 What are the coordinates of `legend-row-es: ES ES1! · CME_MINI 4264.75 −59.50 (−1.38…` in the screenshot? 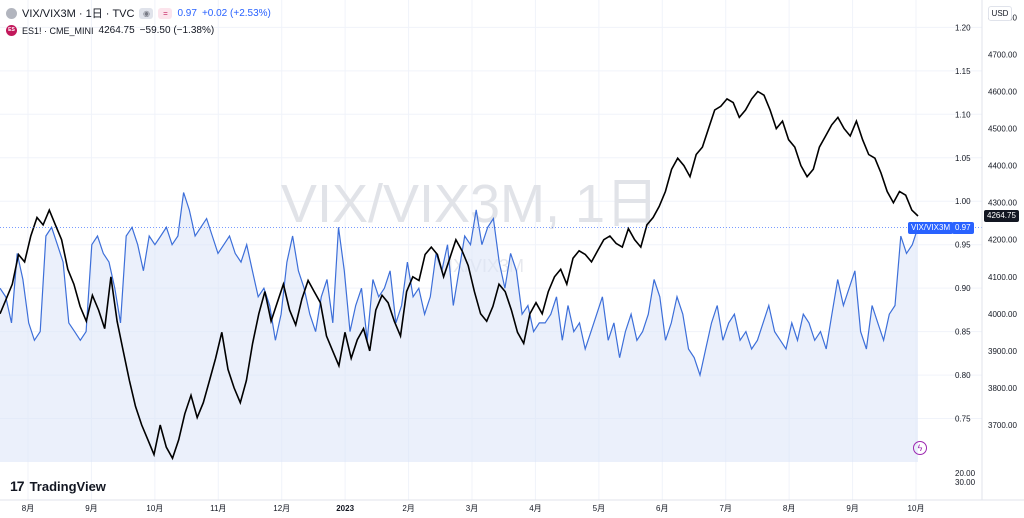 It's located at (138, 30).